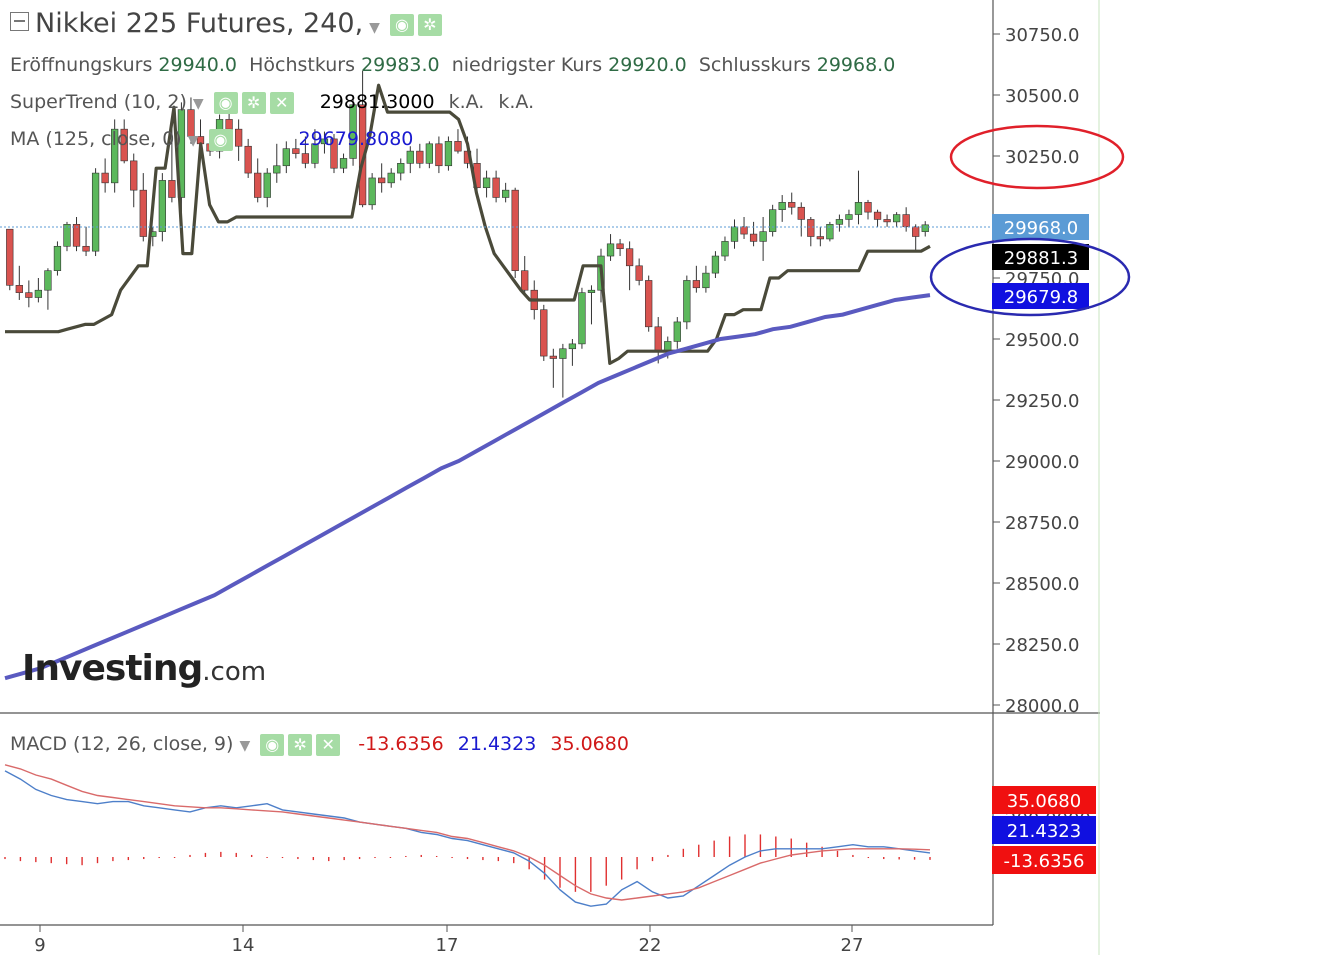 The image size is (1330, 955). I want to click on low-value: 29920.0, so click(647, 65).